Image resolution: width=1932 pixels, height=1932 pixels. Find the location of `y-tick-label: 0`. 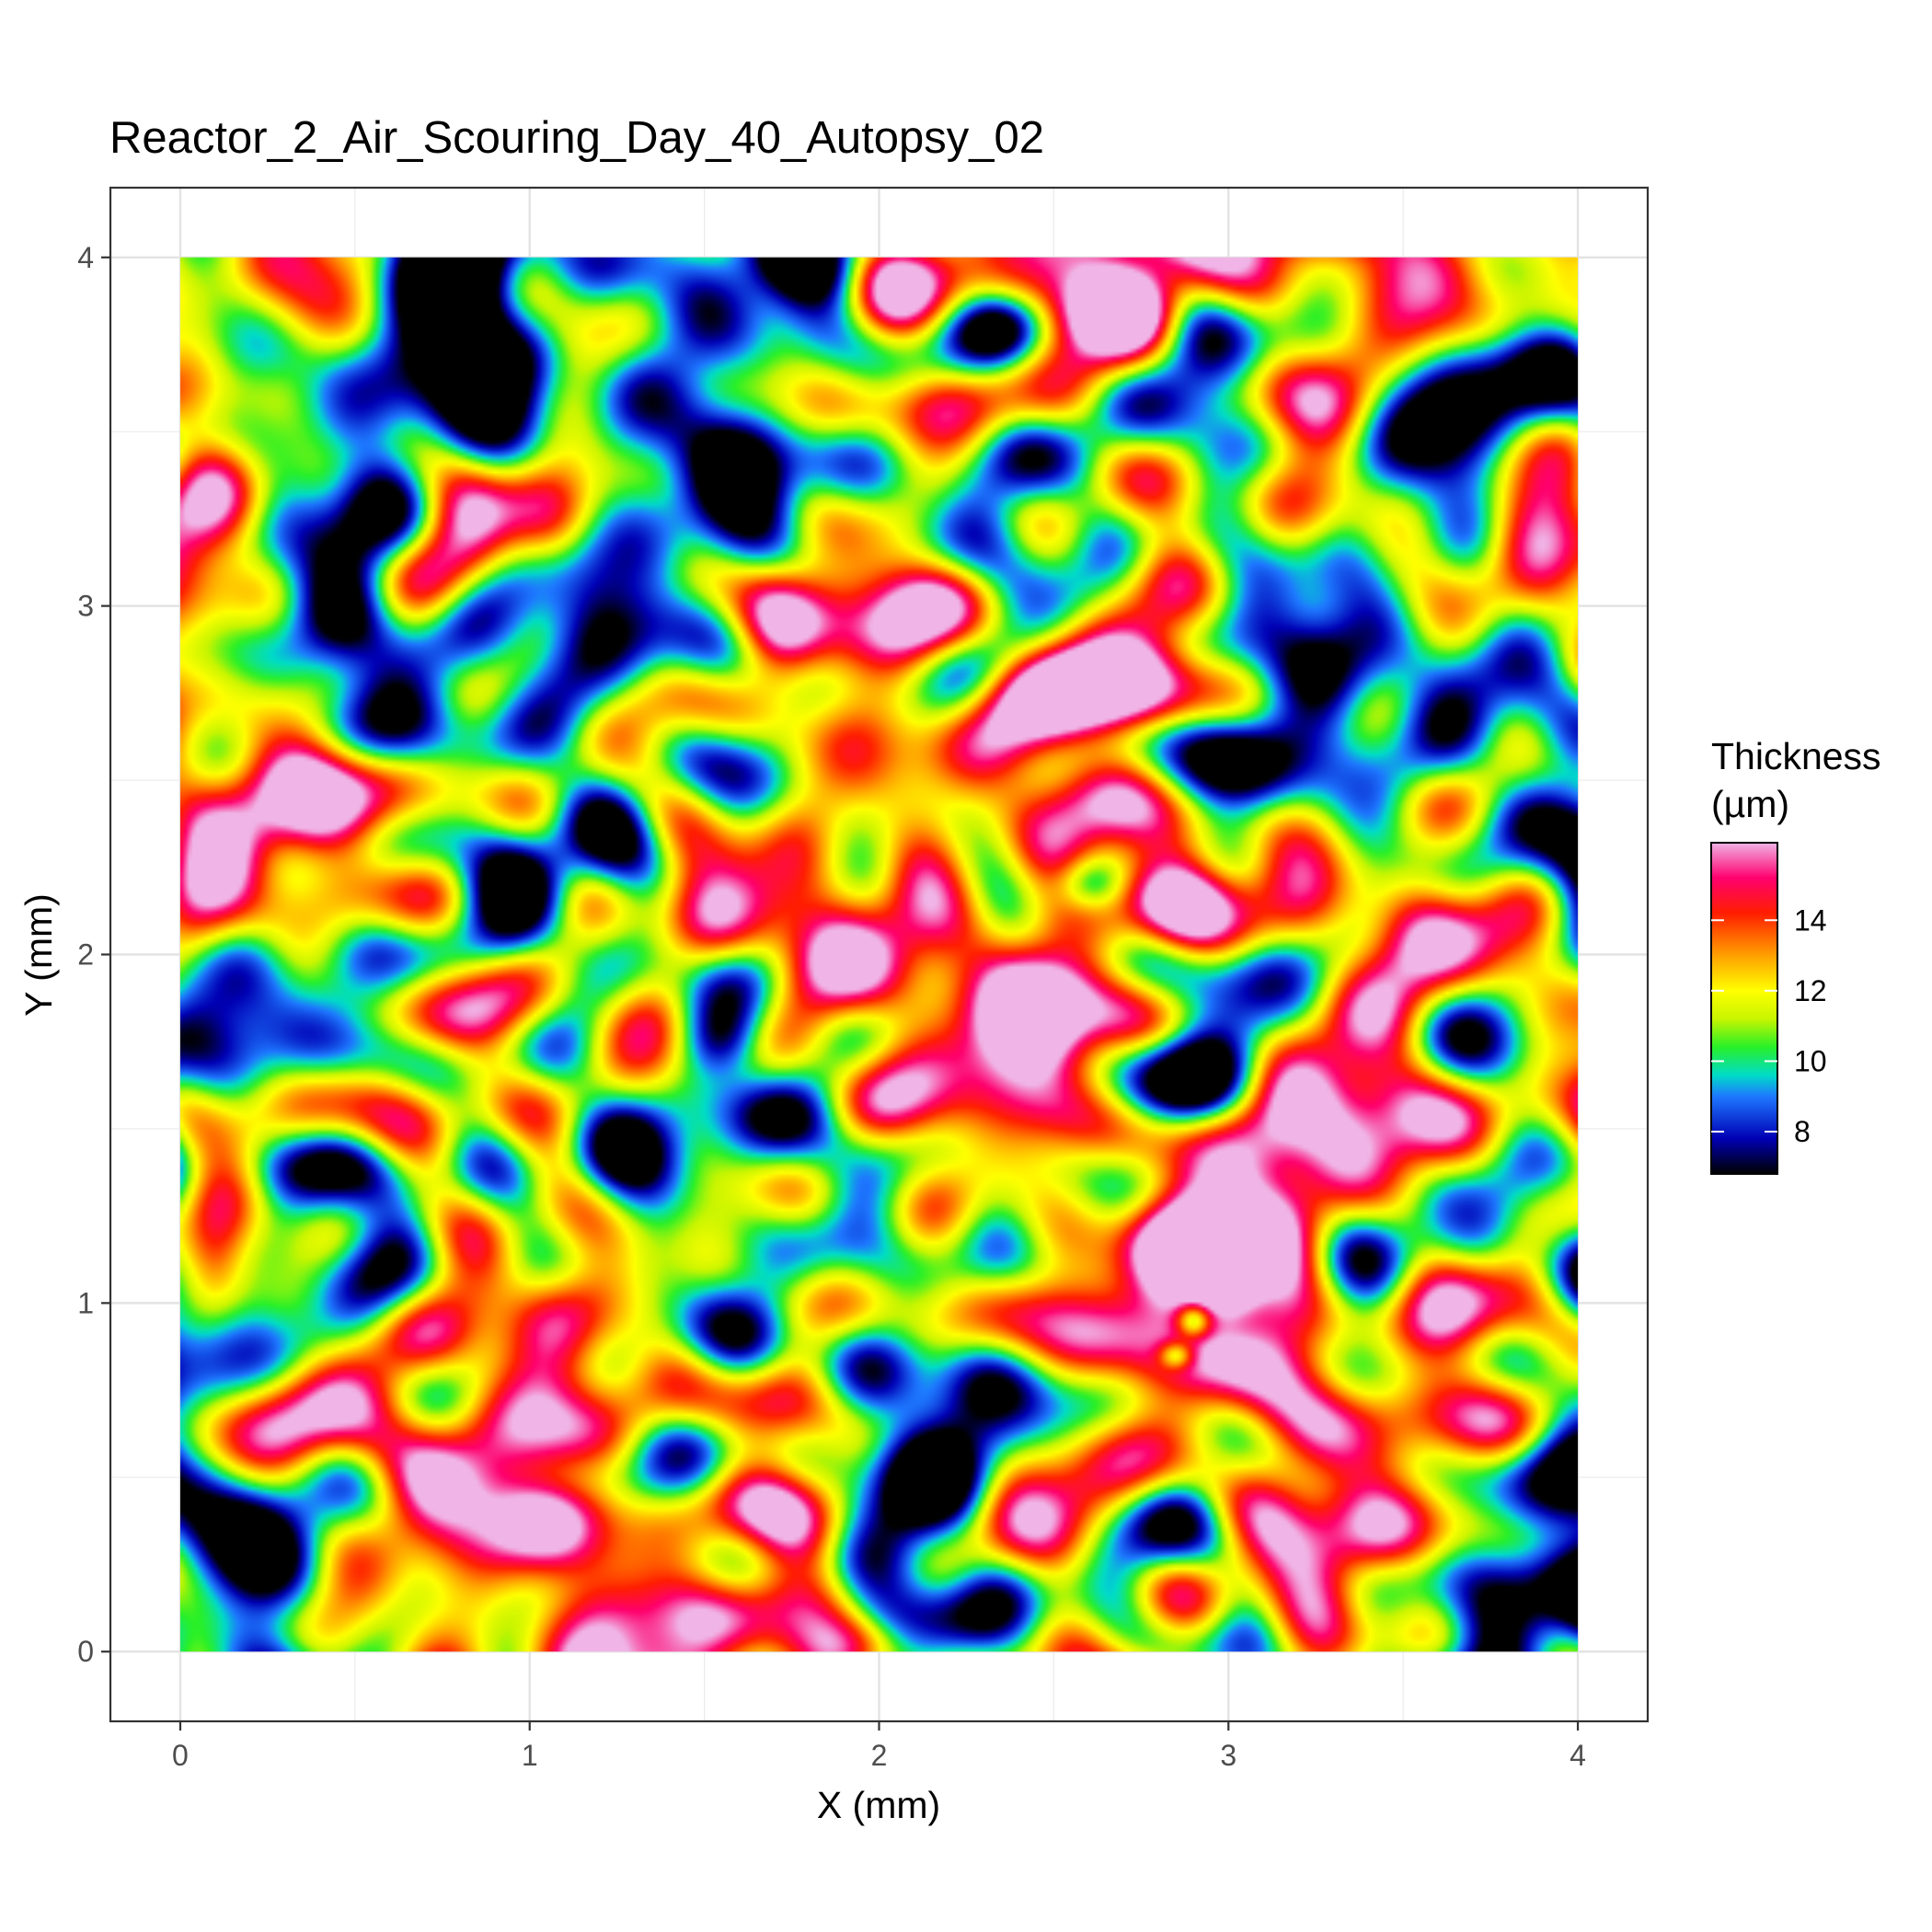

y-tick-label: 0 is located at coordinates (85, 1651).